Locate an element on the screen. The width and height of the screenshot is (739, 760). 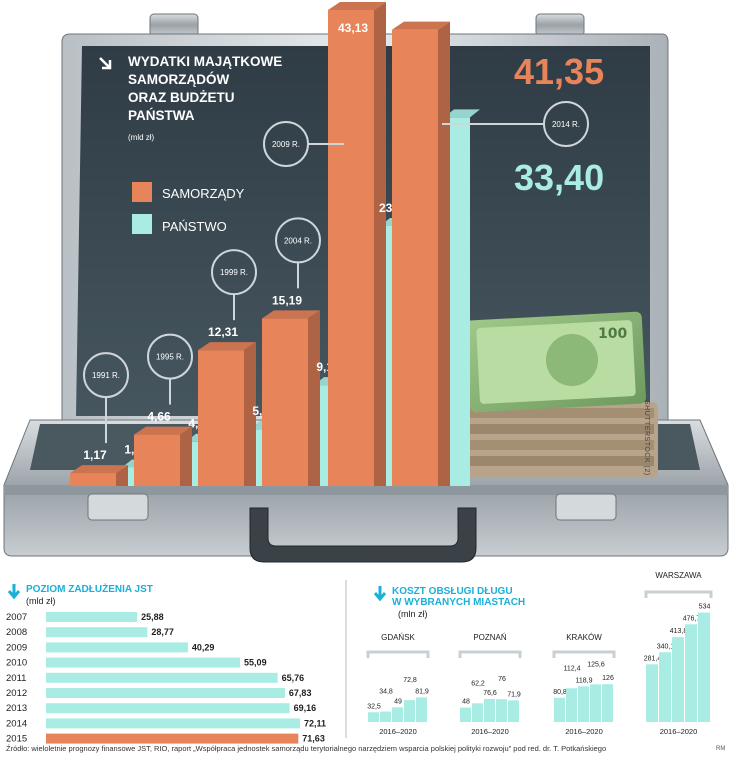
city-value-label-0-0: 32,5 is located at coordinates (374, 706).